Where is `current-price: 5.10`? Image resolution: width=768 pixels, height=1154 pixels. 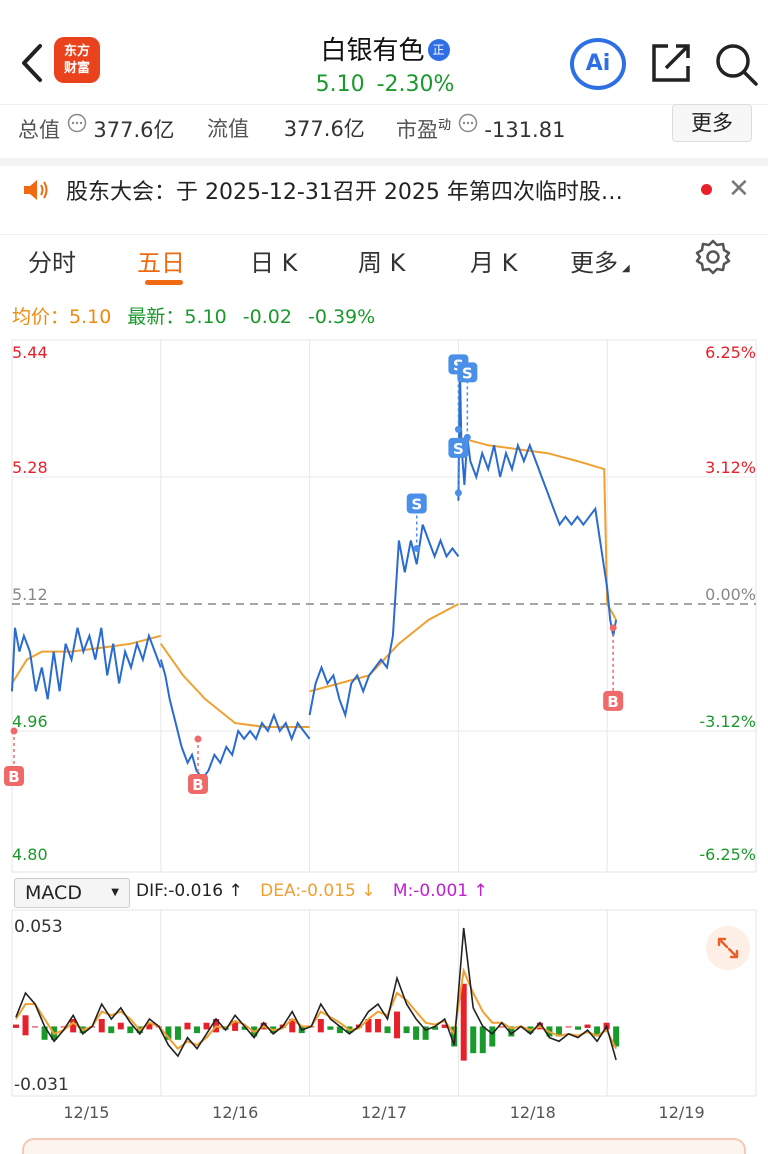
current-price: 5.10 is located at coordinates (340, 84).